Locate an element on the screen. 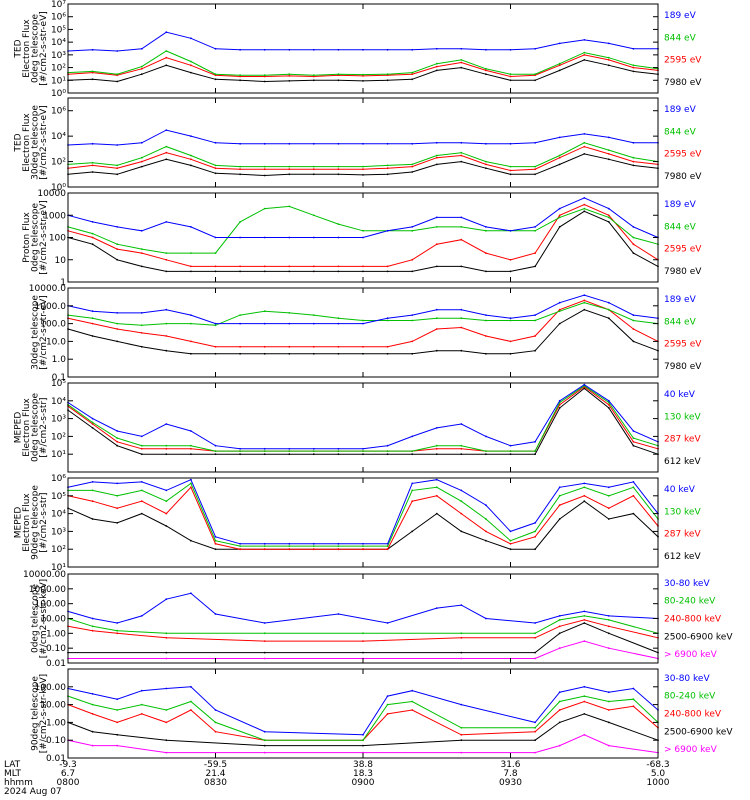 The width and height of the screenshot is (750, 800). legend-entry: 240-800 keV is located at coordinates (693, 715).